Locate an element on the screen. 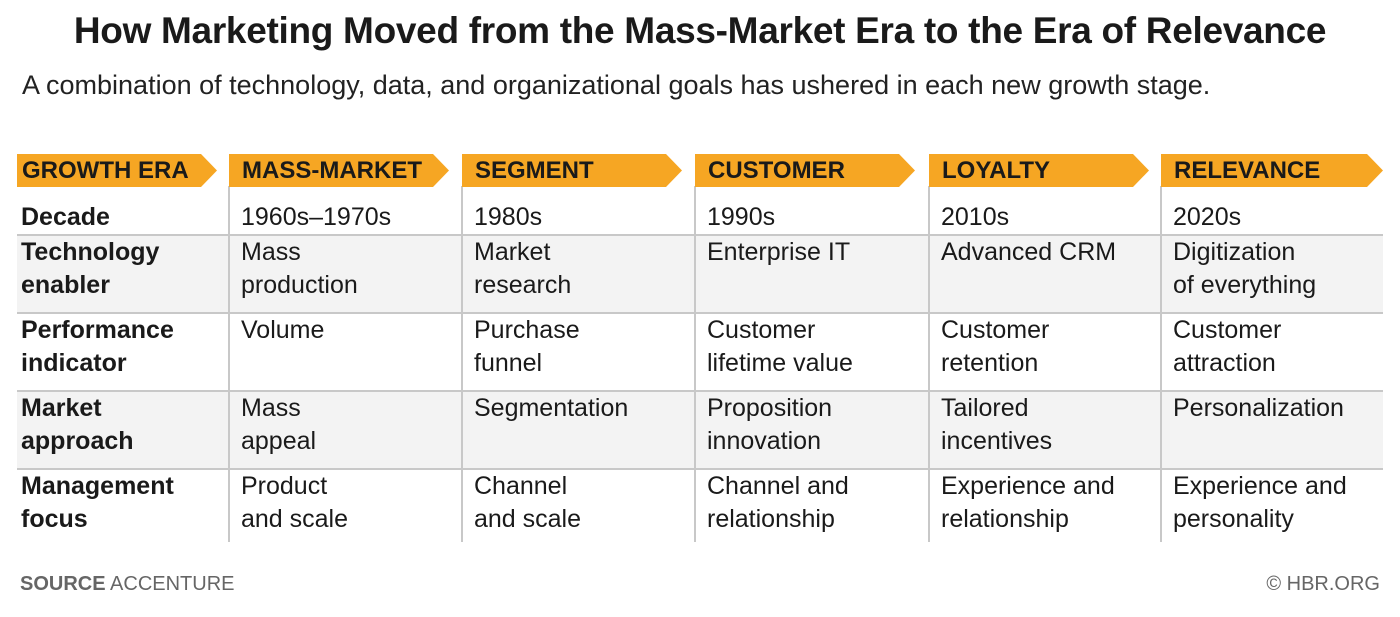 Image resolution: width=1400 pixels, height=617 pixels. table-cell: Purchase funnel is located at coordinates (527, 346).